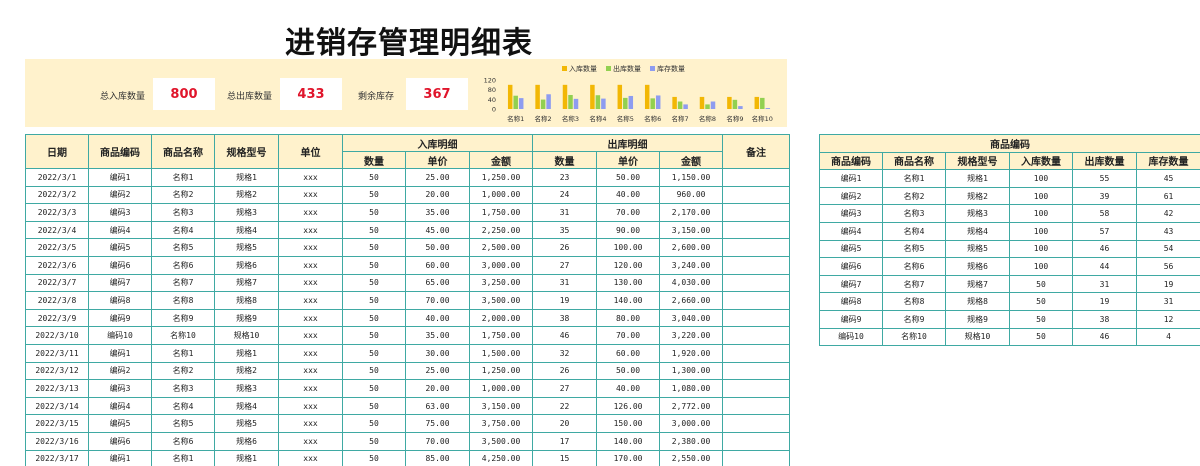 The width and height of the screenshot is (1200, 466). I want to click on summary-cell: 57, so click(1104, 231).